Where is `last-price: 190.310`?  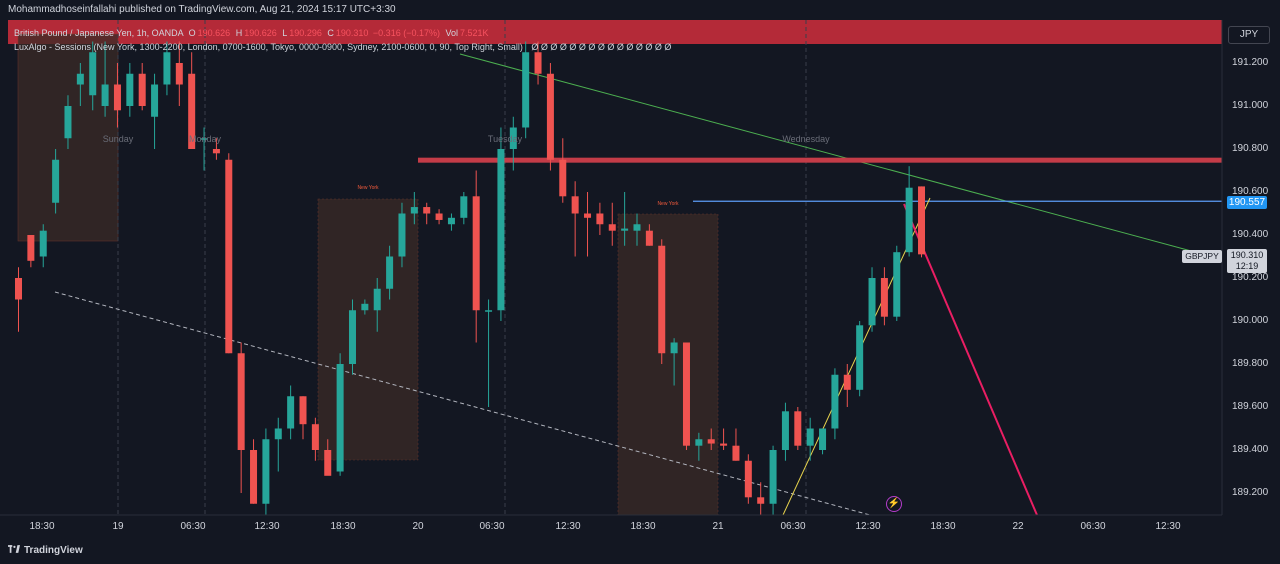
last-price: 190.310 is located at coordinates (1247, 255).